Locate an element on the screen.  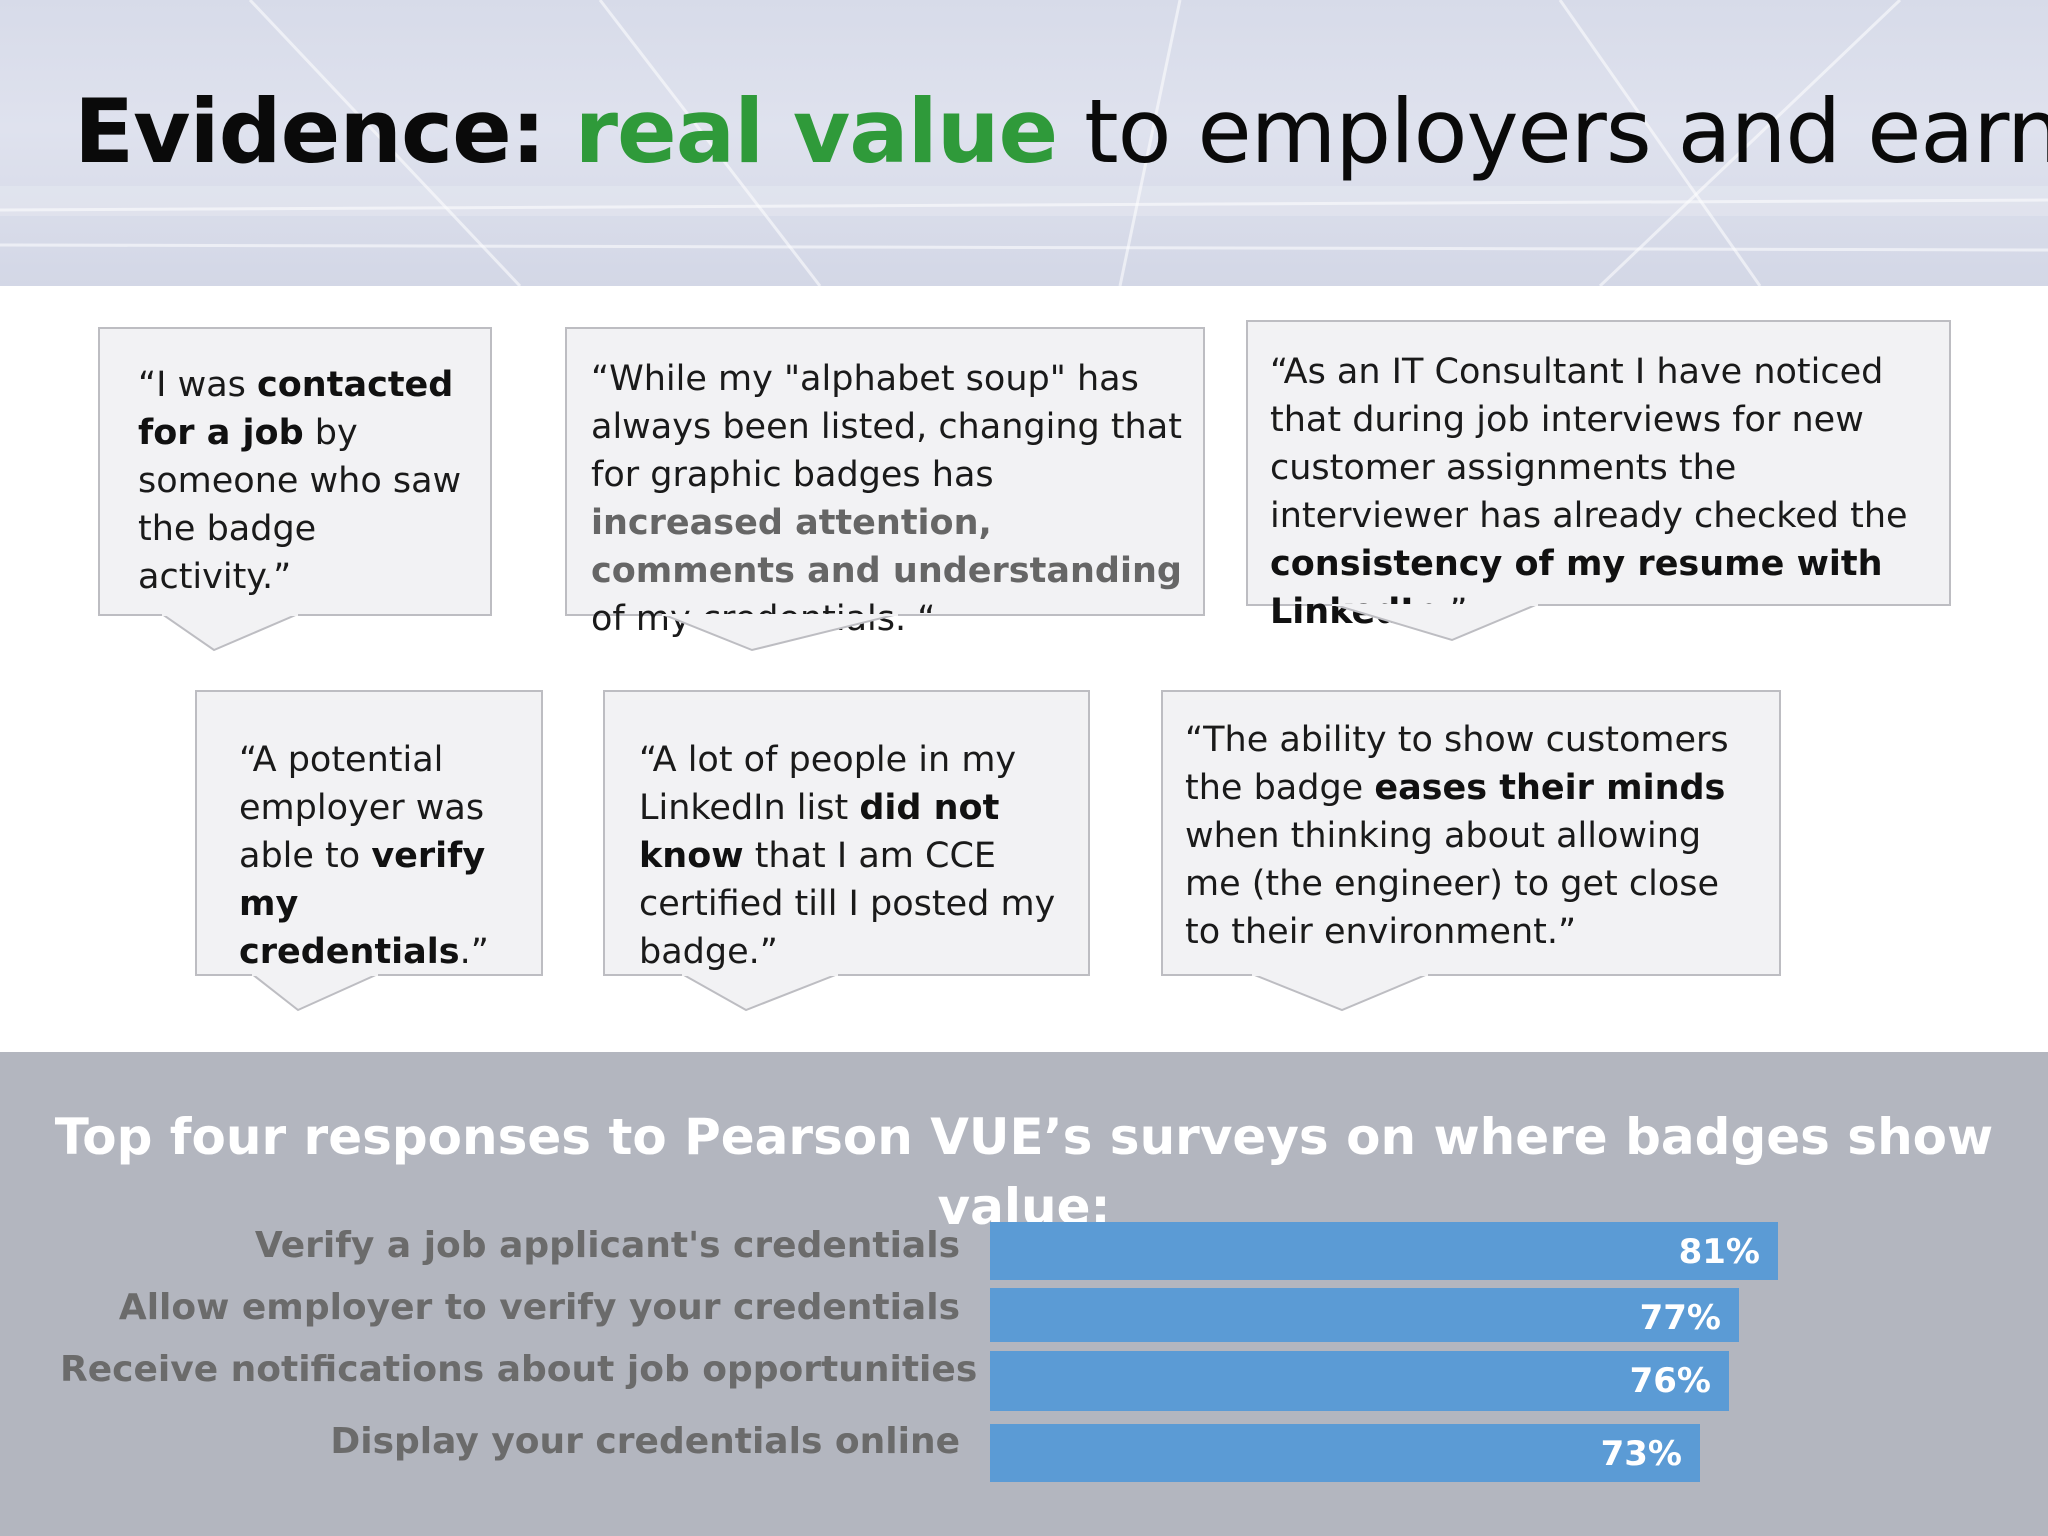
quote-text-part: “A lot of people in my LinkedIn list is located at coordinates (828, 784).